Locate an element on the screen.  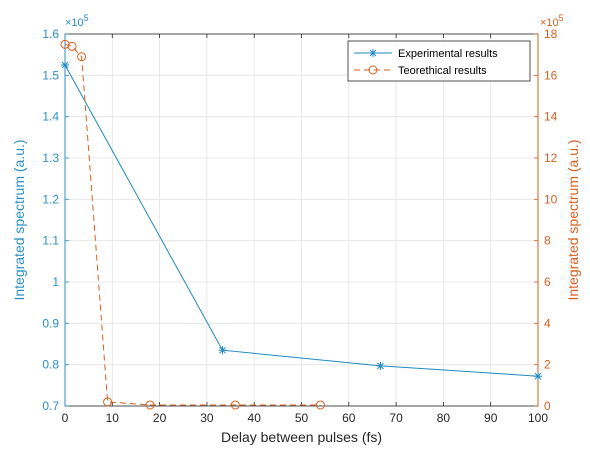
x-tick-label: 100 is located at coordinates (538, 418).